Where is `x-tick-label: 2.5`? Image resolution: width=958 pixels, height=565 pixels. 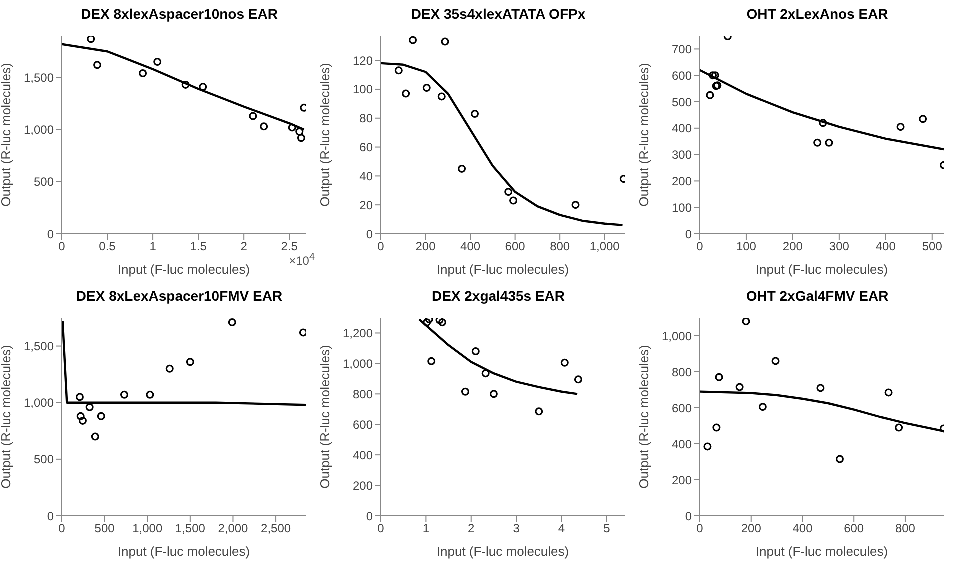
x-tick-label: 2.5 is located at coordinates (289, 247).